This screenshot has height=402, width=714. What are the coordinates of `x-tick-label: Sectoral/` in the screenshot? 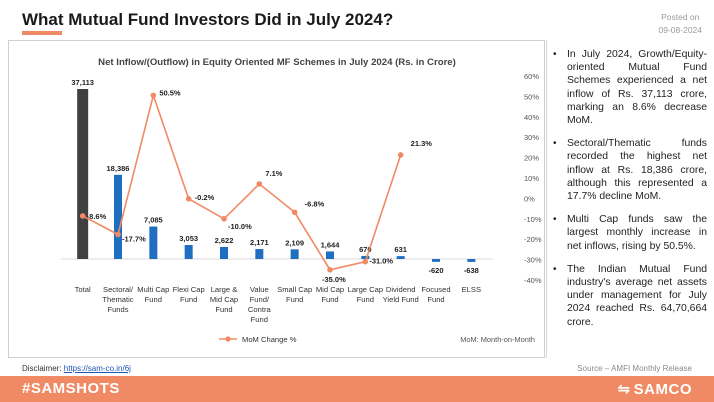 It's located at (118, 289).